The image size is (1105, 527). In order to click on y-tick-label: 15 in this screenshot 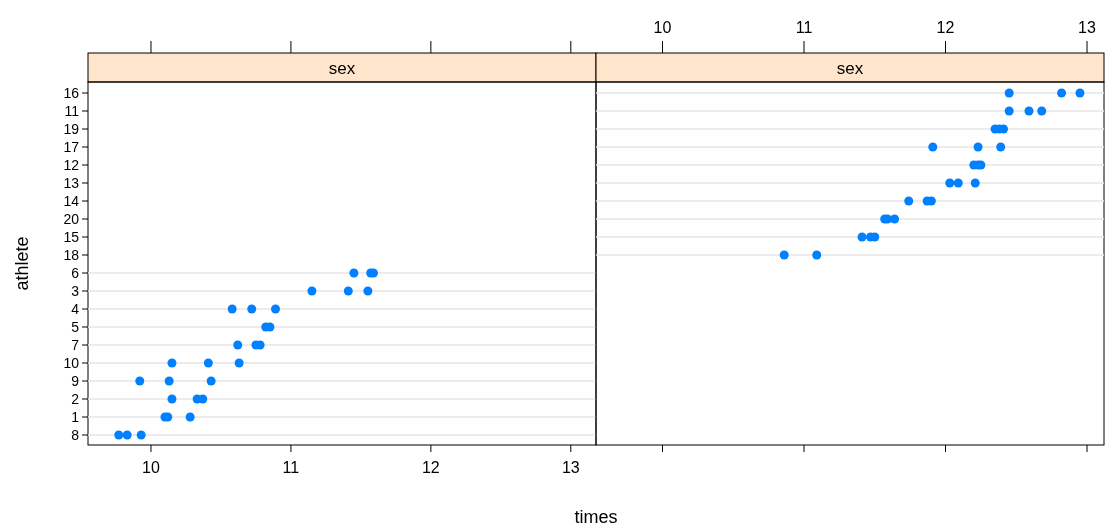, I will do `click(71, 237)`.